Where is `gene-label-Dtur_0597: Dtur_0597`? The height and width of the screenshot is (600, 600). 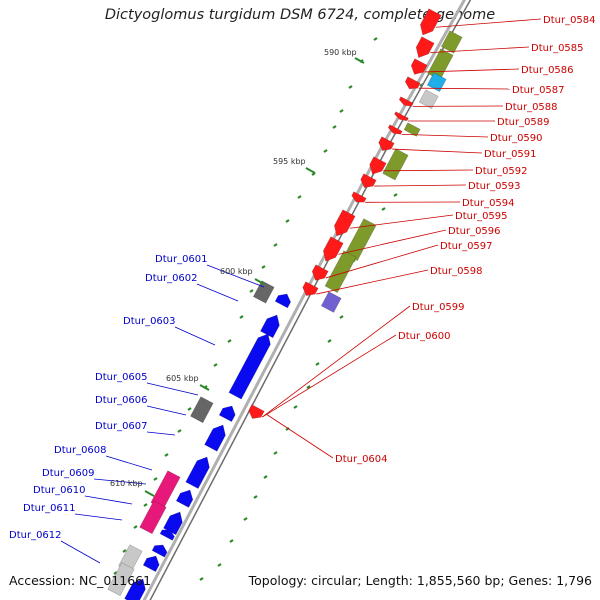
gene-label-Dtur_0597: Dtur_0597 is located at coordinates (466, 246).